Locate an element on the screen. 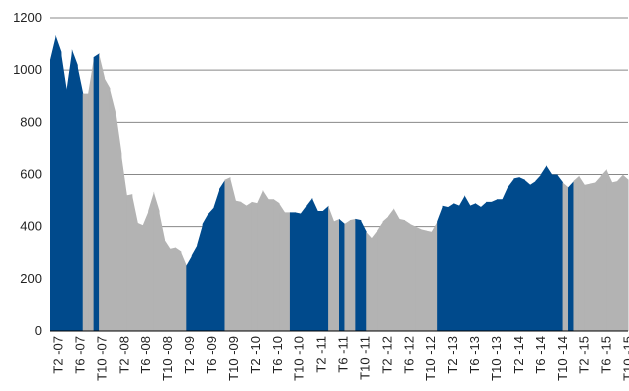 This screenshot has width=629, height=391. x-tick-label: T6 -14 is located at coordinates (540, 355).